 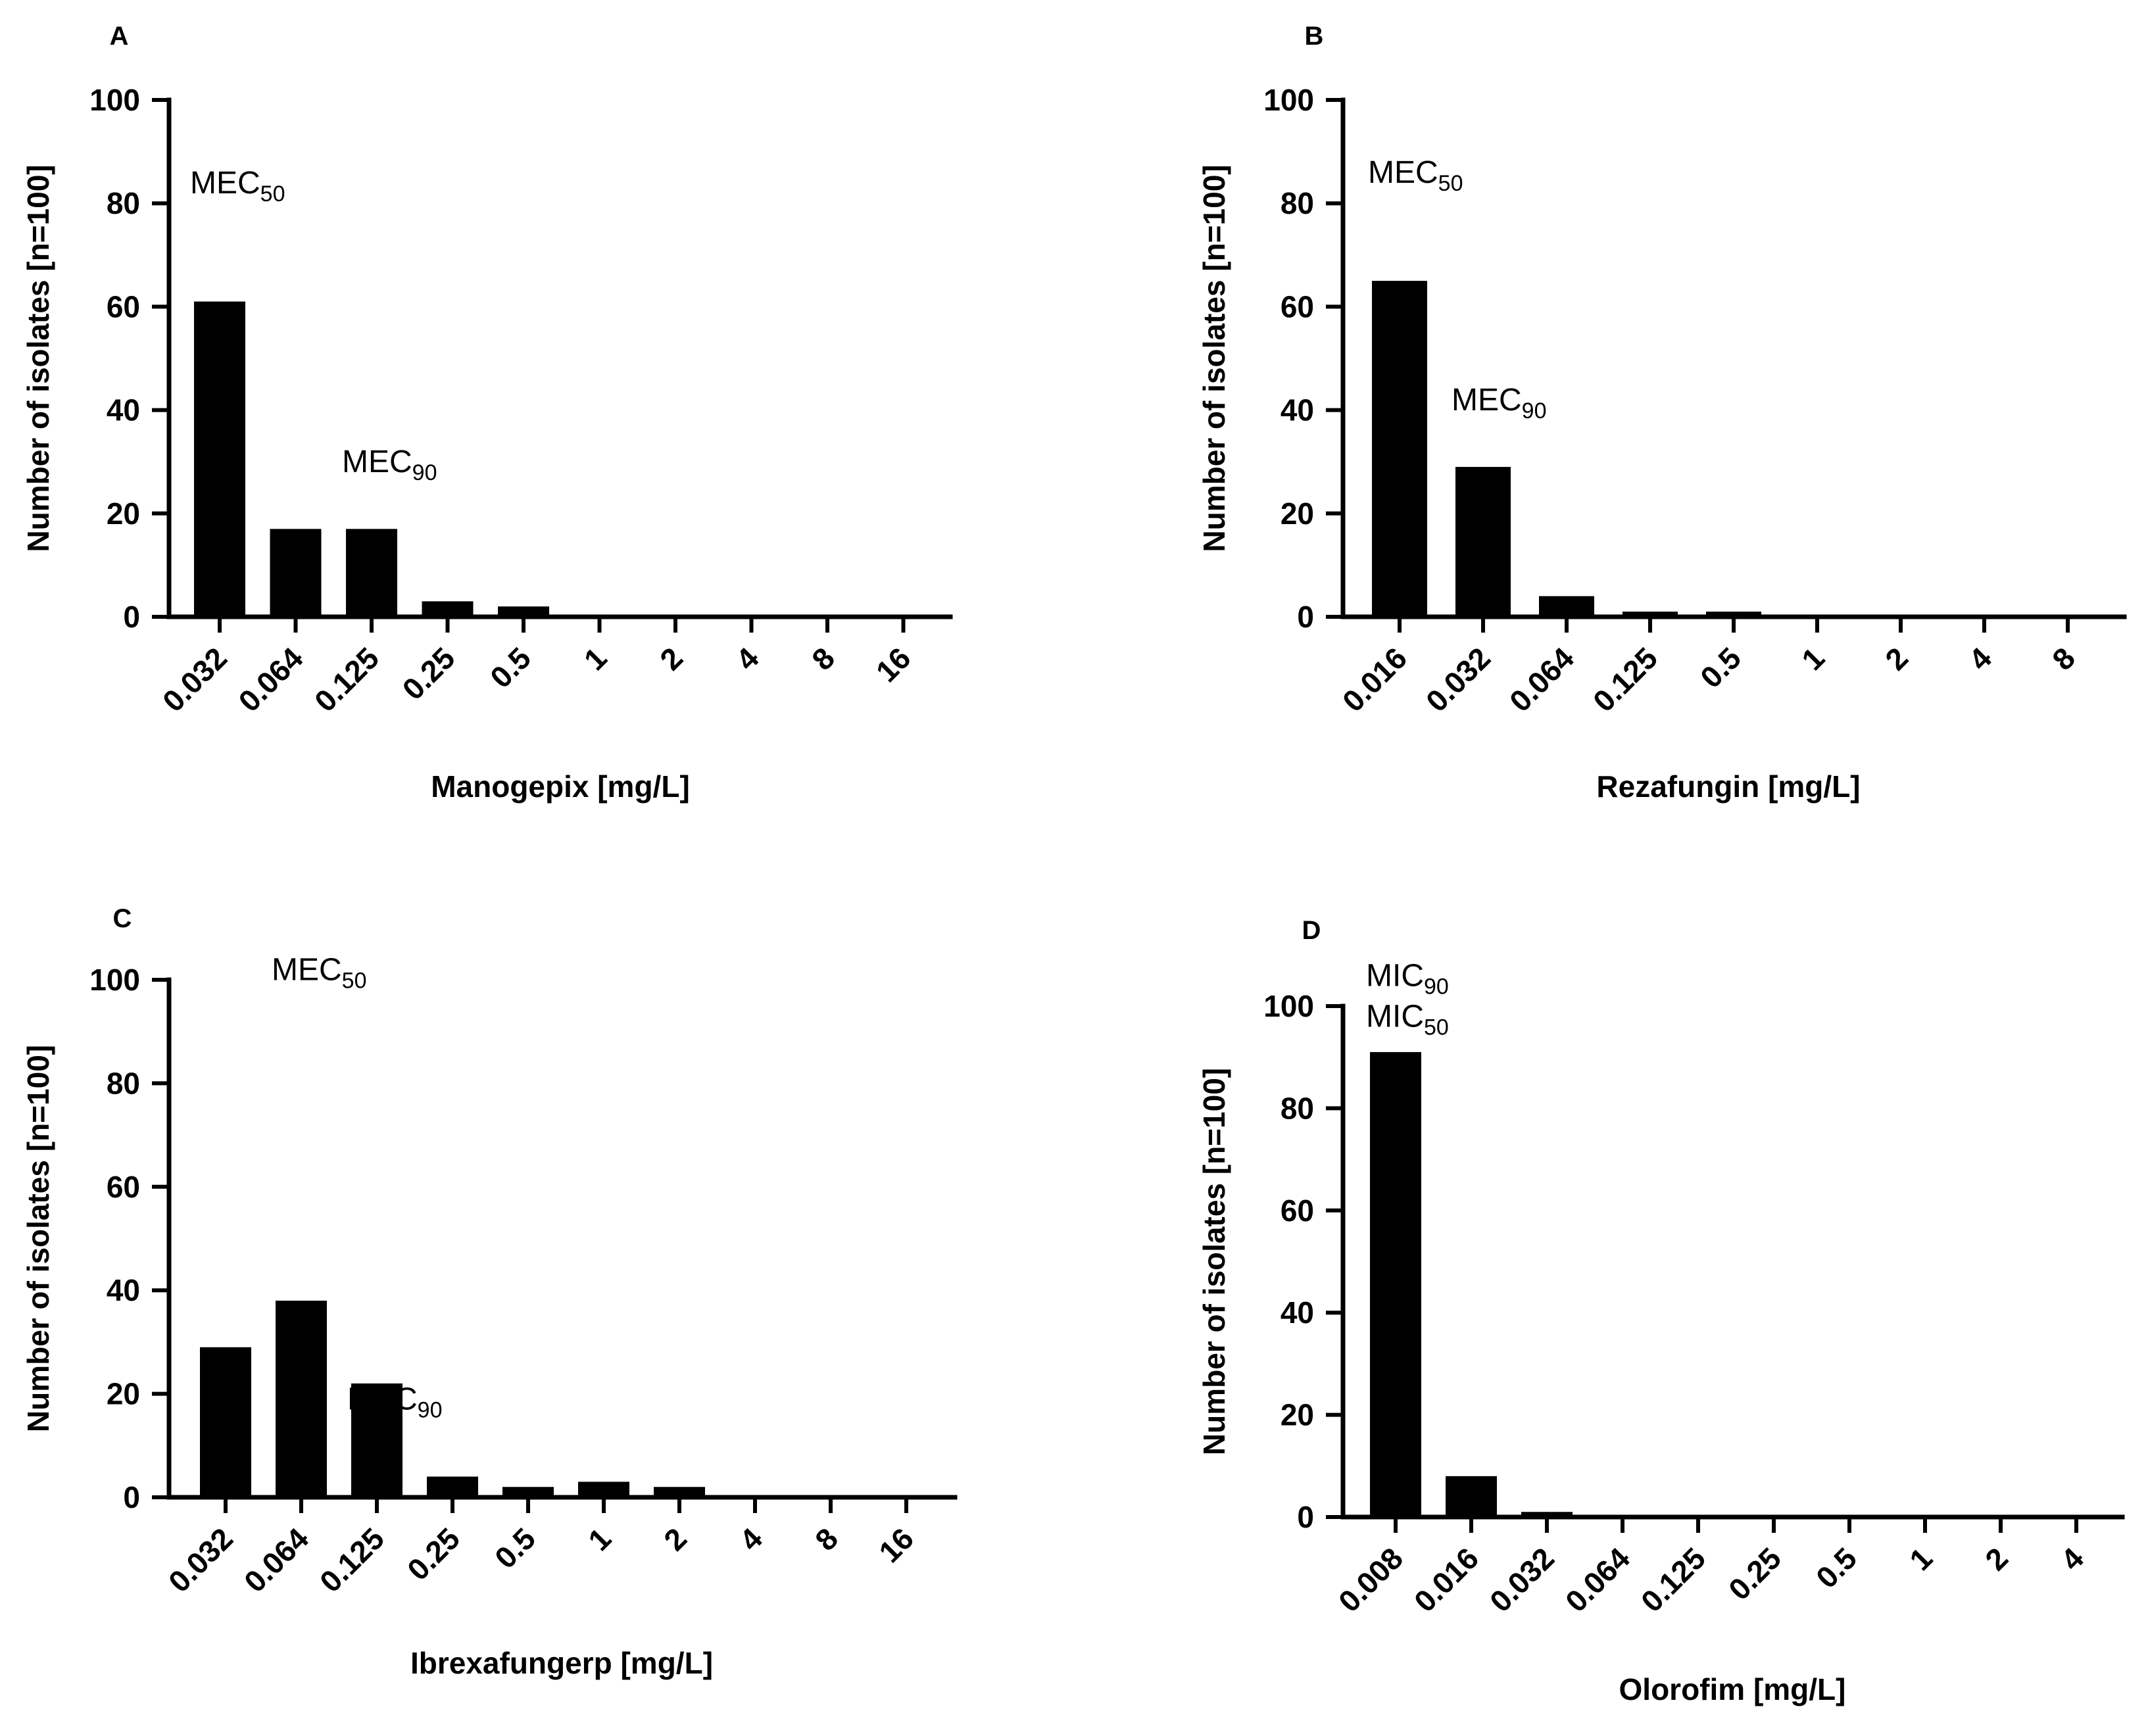 What do you see at coordinates (561, 1663) in the screenshot?
I see `x-axis-title: Ibrexafungerp [mg/L]` at bounding box center [561, 1663].